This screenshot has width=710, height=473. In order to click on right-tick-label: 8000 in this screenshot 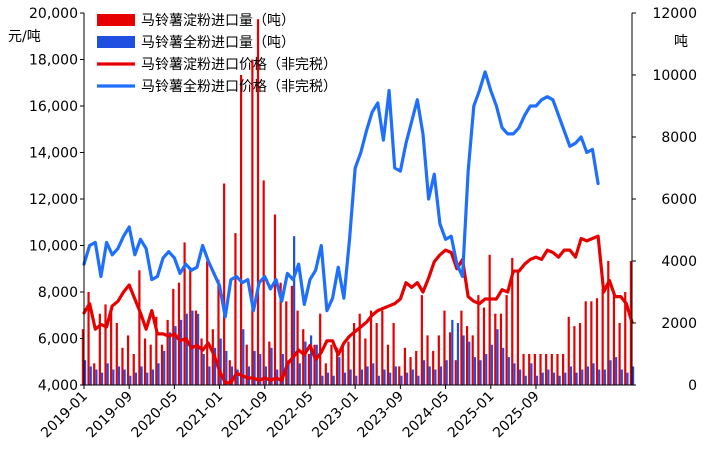, I will do `click(679, 138)`.